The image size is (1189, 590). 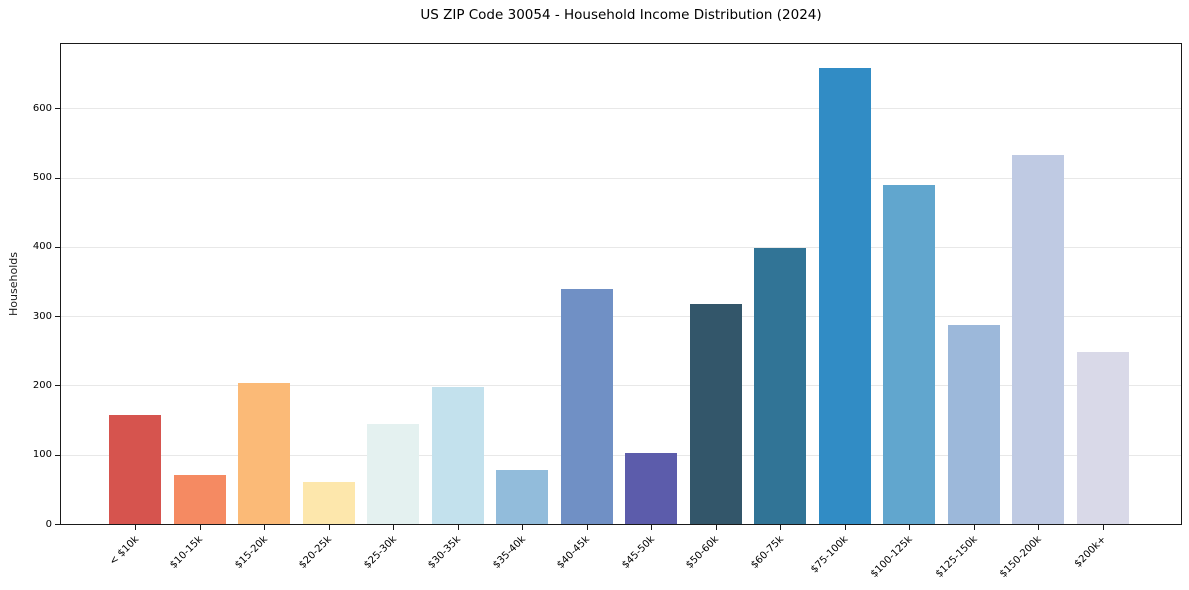 What do you see at coordinates (703, 552) in the screenshot?
I see `x-tick-label-text: $50-60k` at bounding box center [703, 552].